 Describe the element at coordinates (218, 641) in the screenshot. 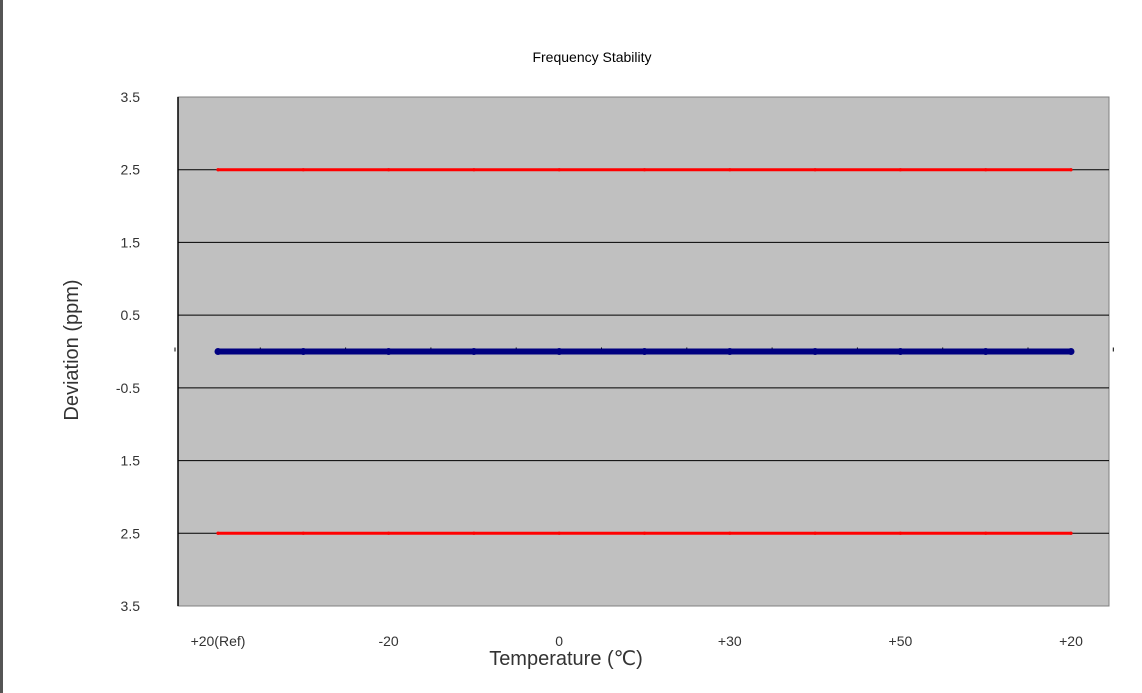

I see `x-tick-label: +20(Ref)` at that location.